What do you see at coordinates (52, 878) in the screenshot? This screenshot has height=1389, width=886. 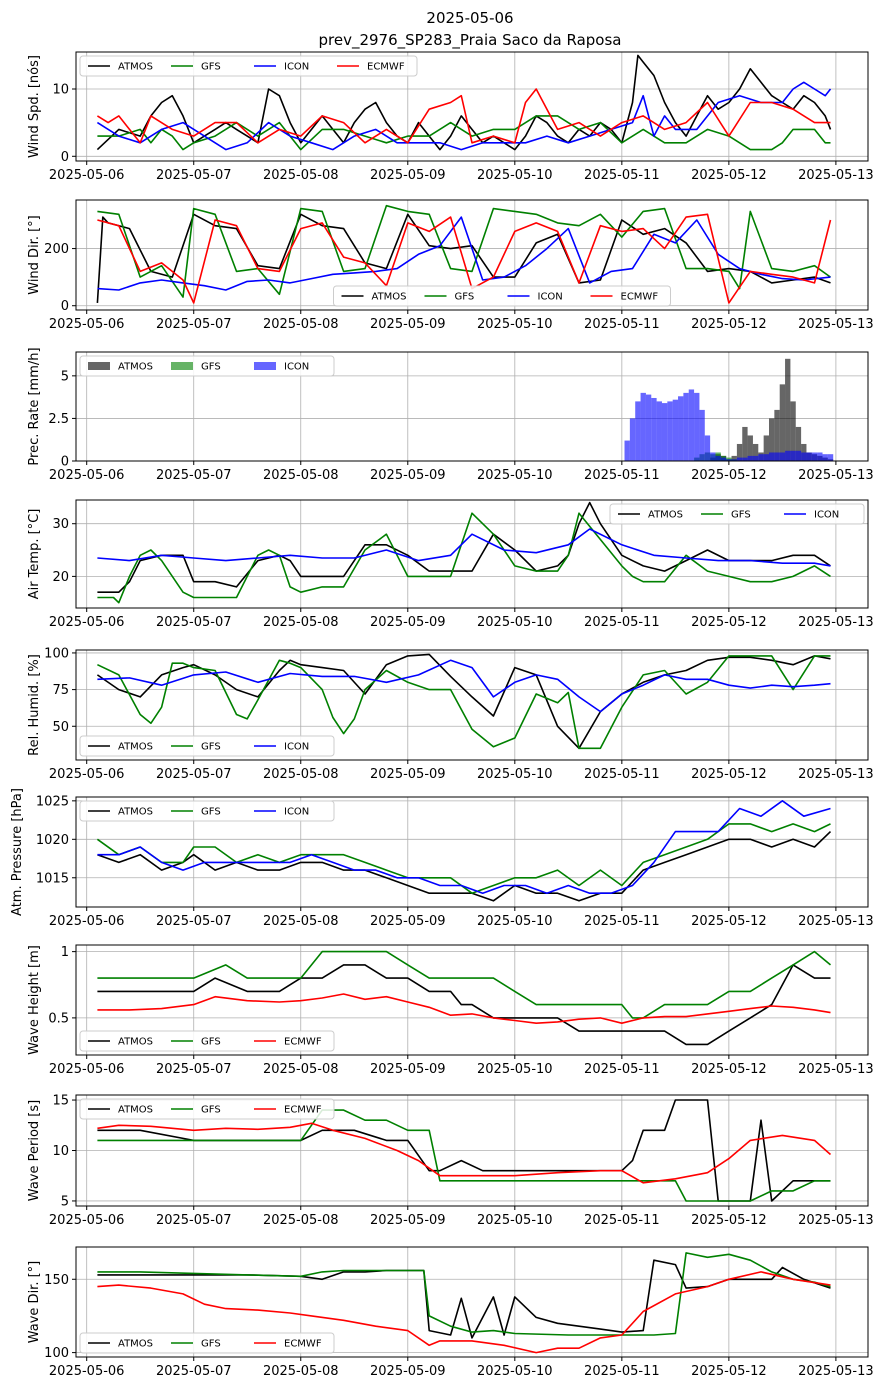 I see `y-tick-label: 1015` at bounding box center [52, 878].